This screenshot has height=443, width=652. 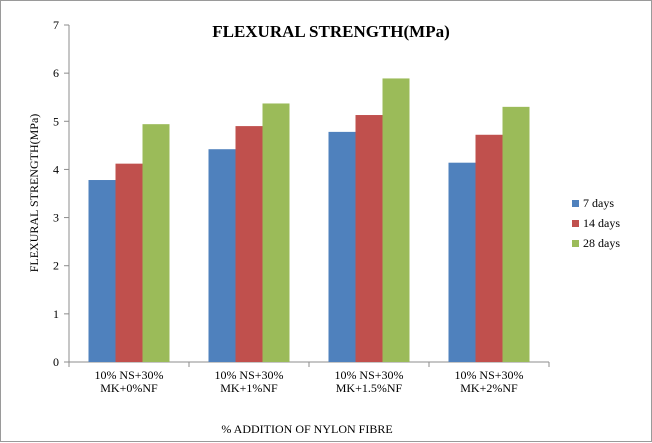 I want to click on x-axis-title: % ADDITION OF NYLON FIBRE, so click(x=306, y=429).